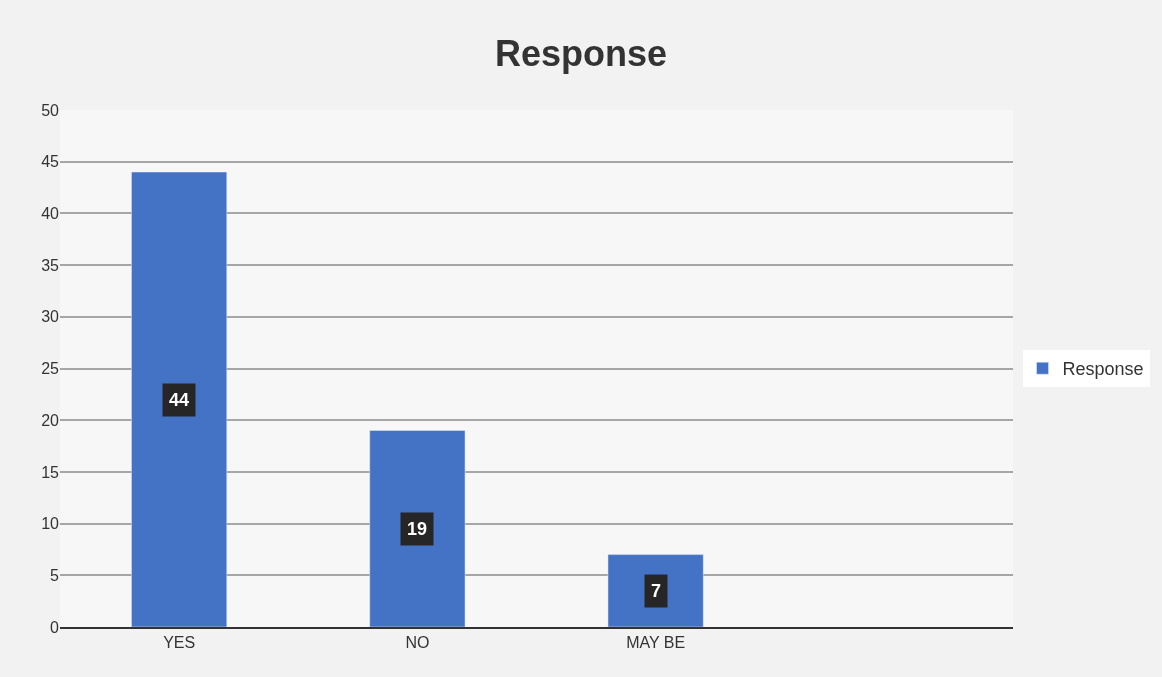 This screenshot has width=1162, height=677. What do you see at coordinates (581, 53) in the screenshot?
I see `chart-title: Response` at bounding box center [581, 53].